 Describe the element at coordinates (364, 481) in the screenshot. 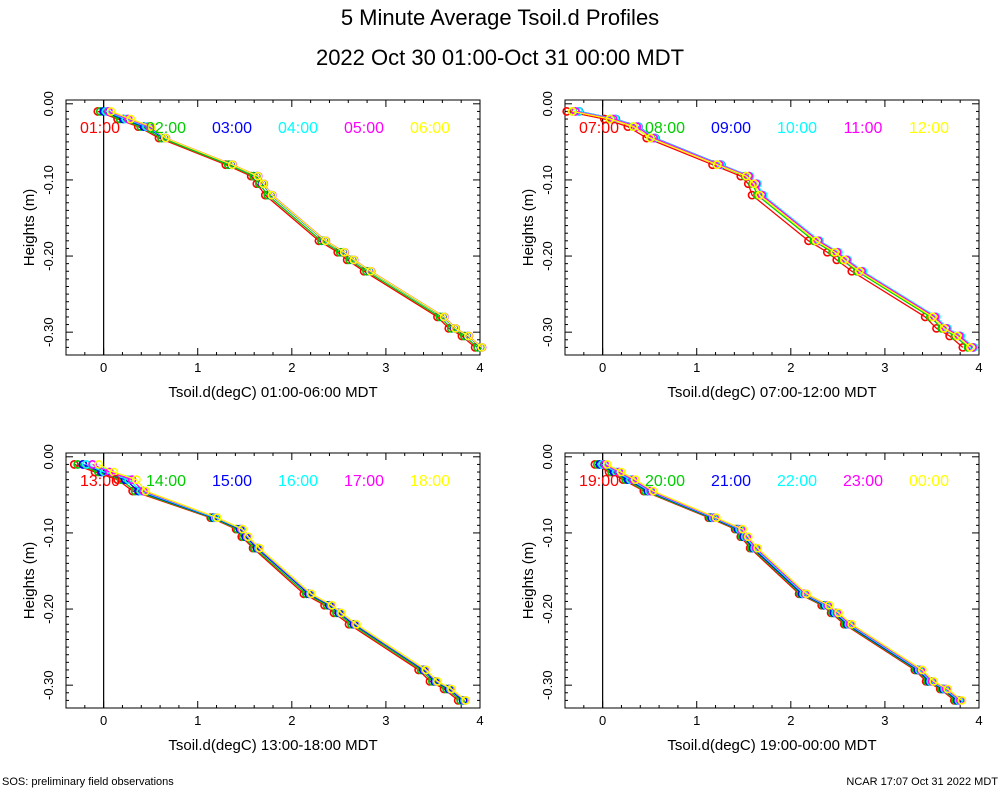

I see `legend-label: 17:00` at that location.